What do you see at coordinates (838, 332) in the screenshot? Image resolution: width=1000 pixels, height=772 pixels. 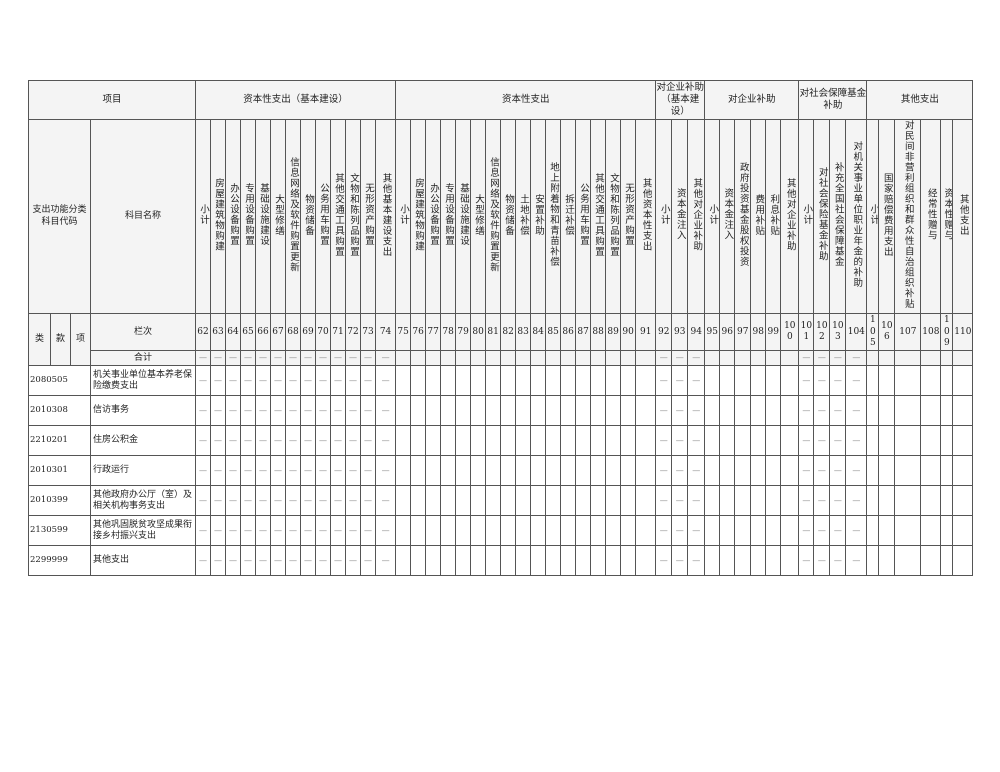 I see `column-number: 103` at bounding box center [838, 332].